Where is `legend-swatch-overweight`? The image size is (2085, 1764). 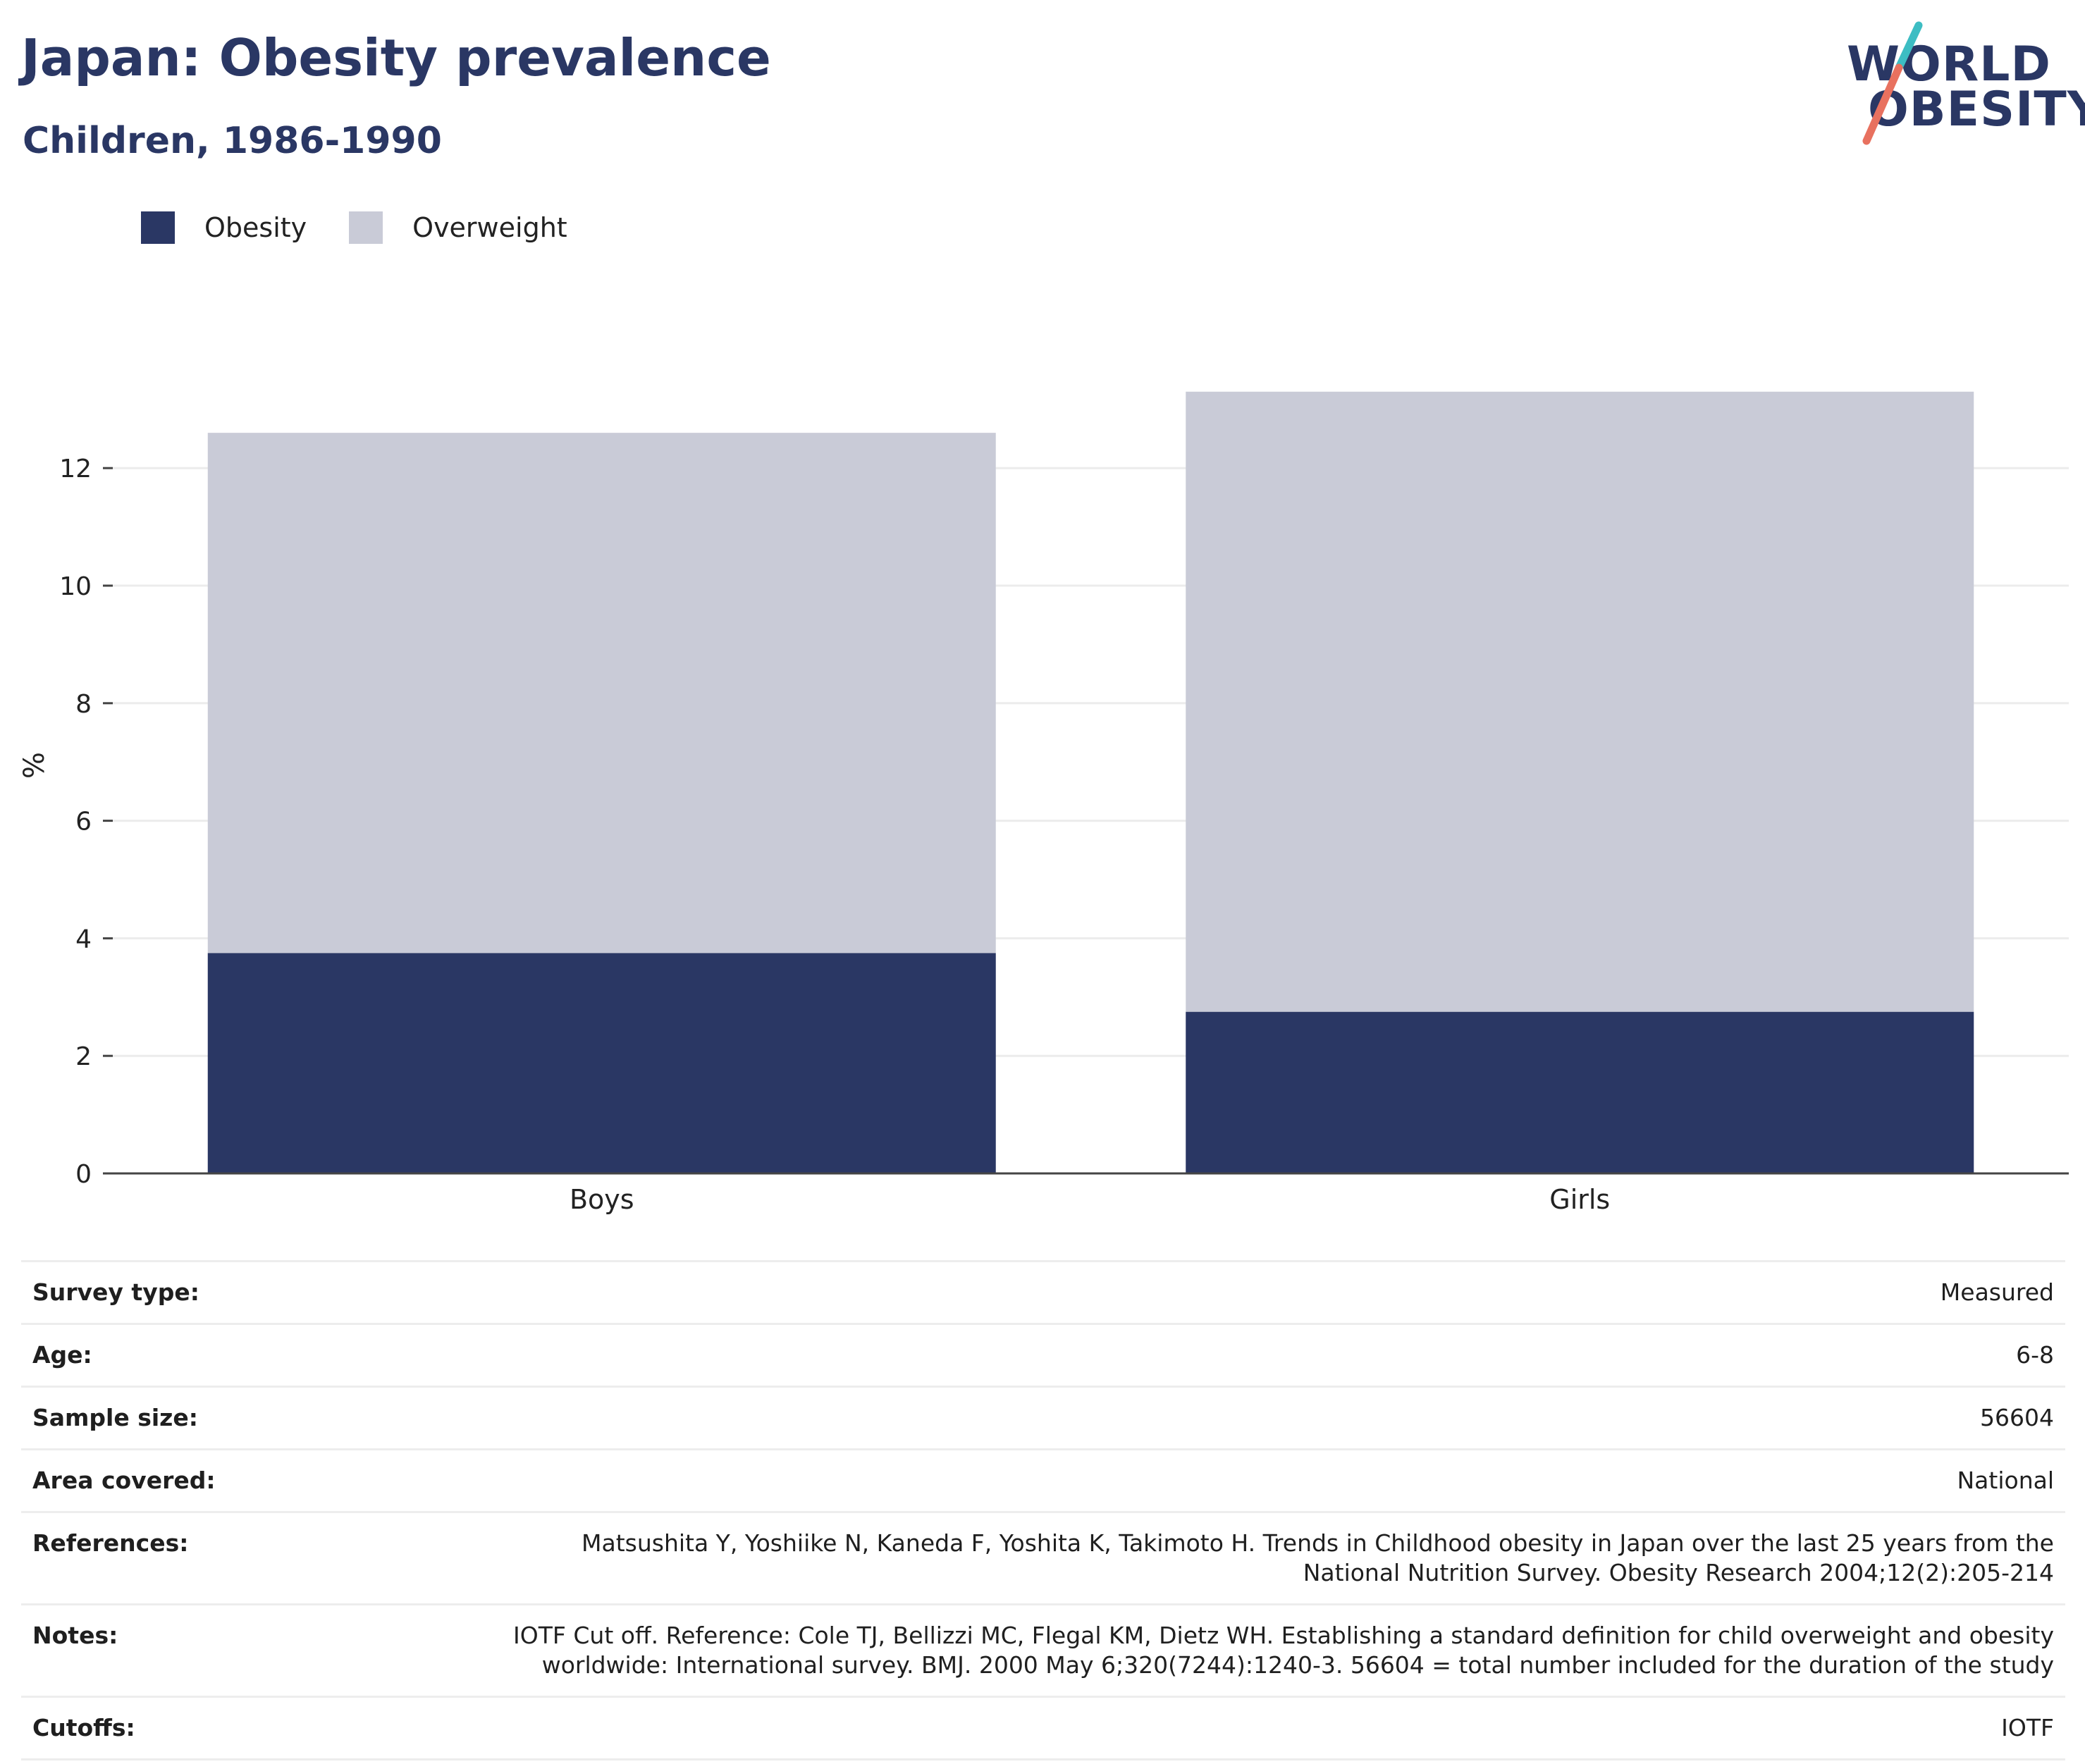 legend-swatch-overweight is located at coordinates (366, 227).